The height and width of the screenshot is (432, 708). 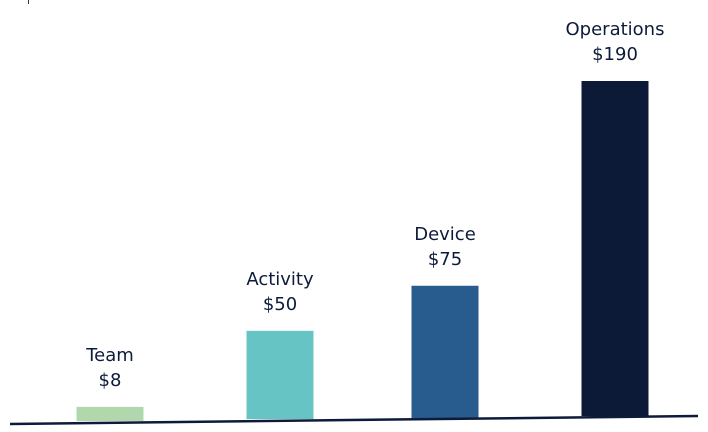 What do you see at coordinates (615, 29) in the screenshot?
I see `category-label-operations: Operations` at bounding box center [615, 29].